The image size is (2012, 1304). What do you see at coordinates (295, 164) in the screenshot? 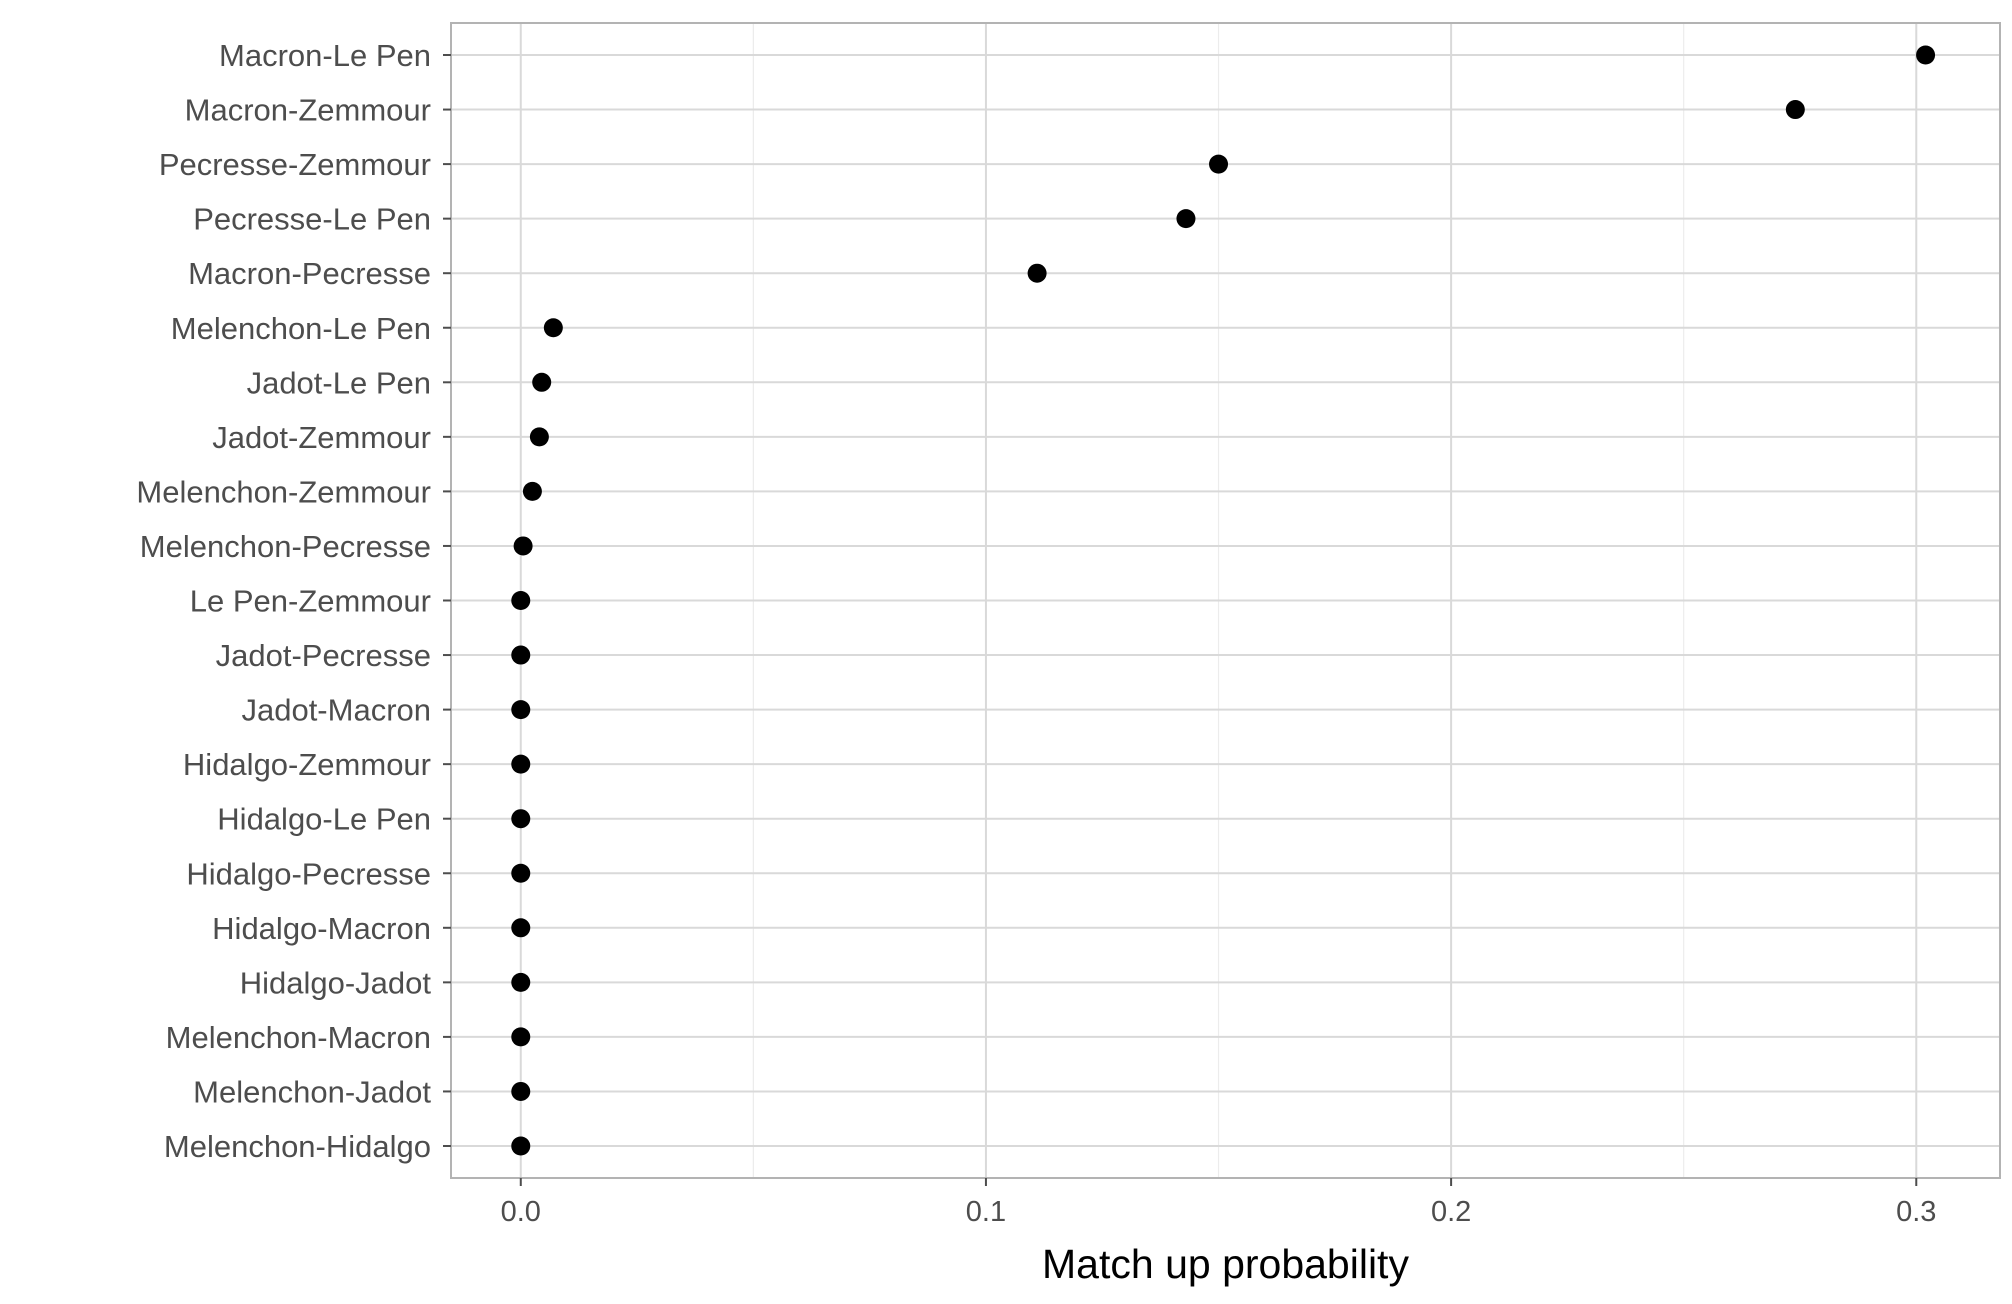
I see `y-tick-label-2: Pecresse-Zemmour` at bounding box center [295, 164].